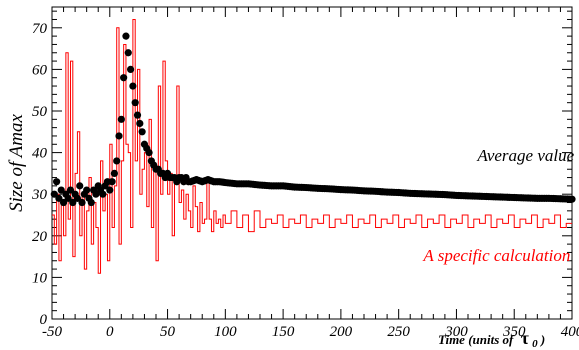 This screenshot has width=579, height=350. Describe the element at coordinates (16, 163) in the screenshot. I see `y-axis-title: Size of Amax` at that location.